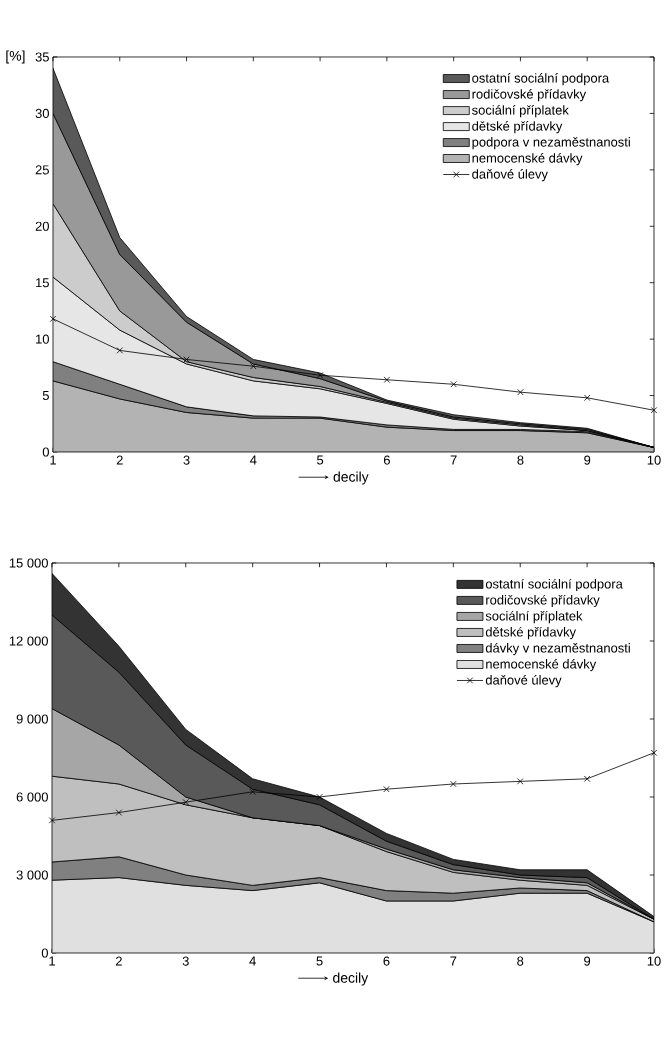  Describe the element at coordinates (42, 170) in the screenshot. I see `y-tick-label: 25` at that location.